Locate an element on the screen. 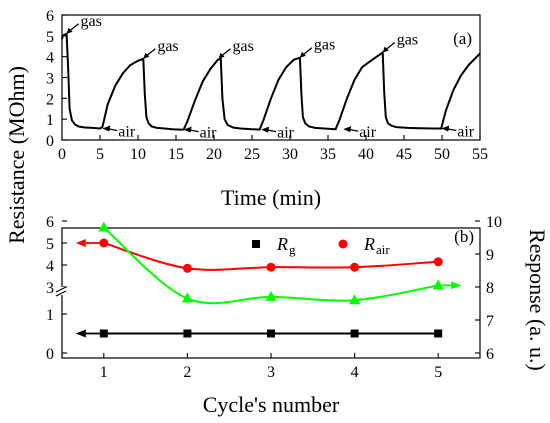 Image resolution: width=550 pixels, height=423 pixels. right-y-tick-label: 10 is located at coordinates (494, 222).